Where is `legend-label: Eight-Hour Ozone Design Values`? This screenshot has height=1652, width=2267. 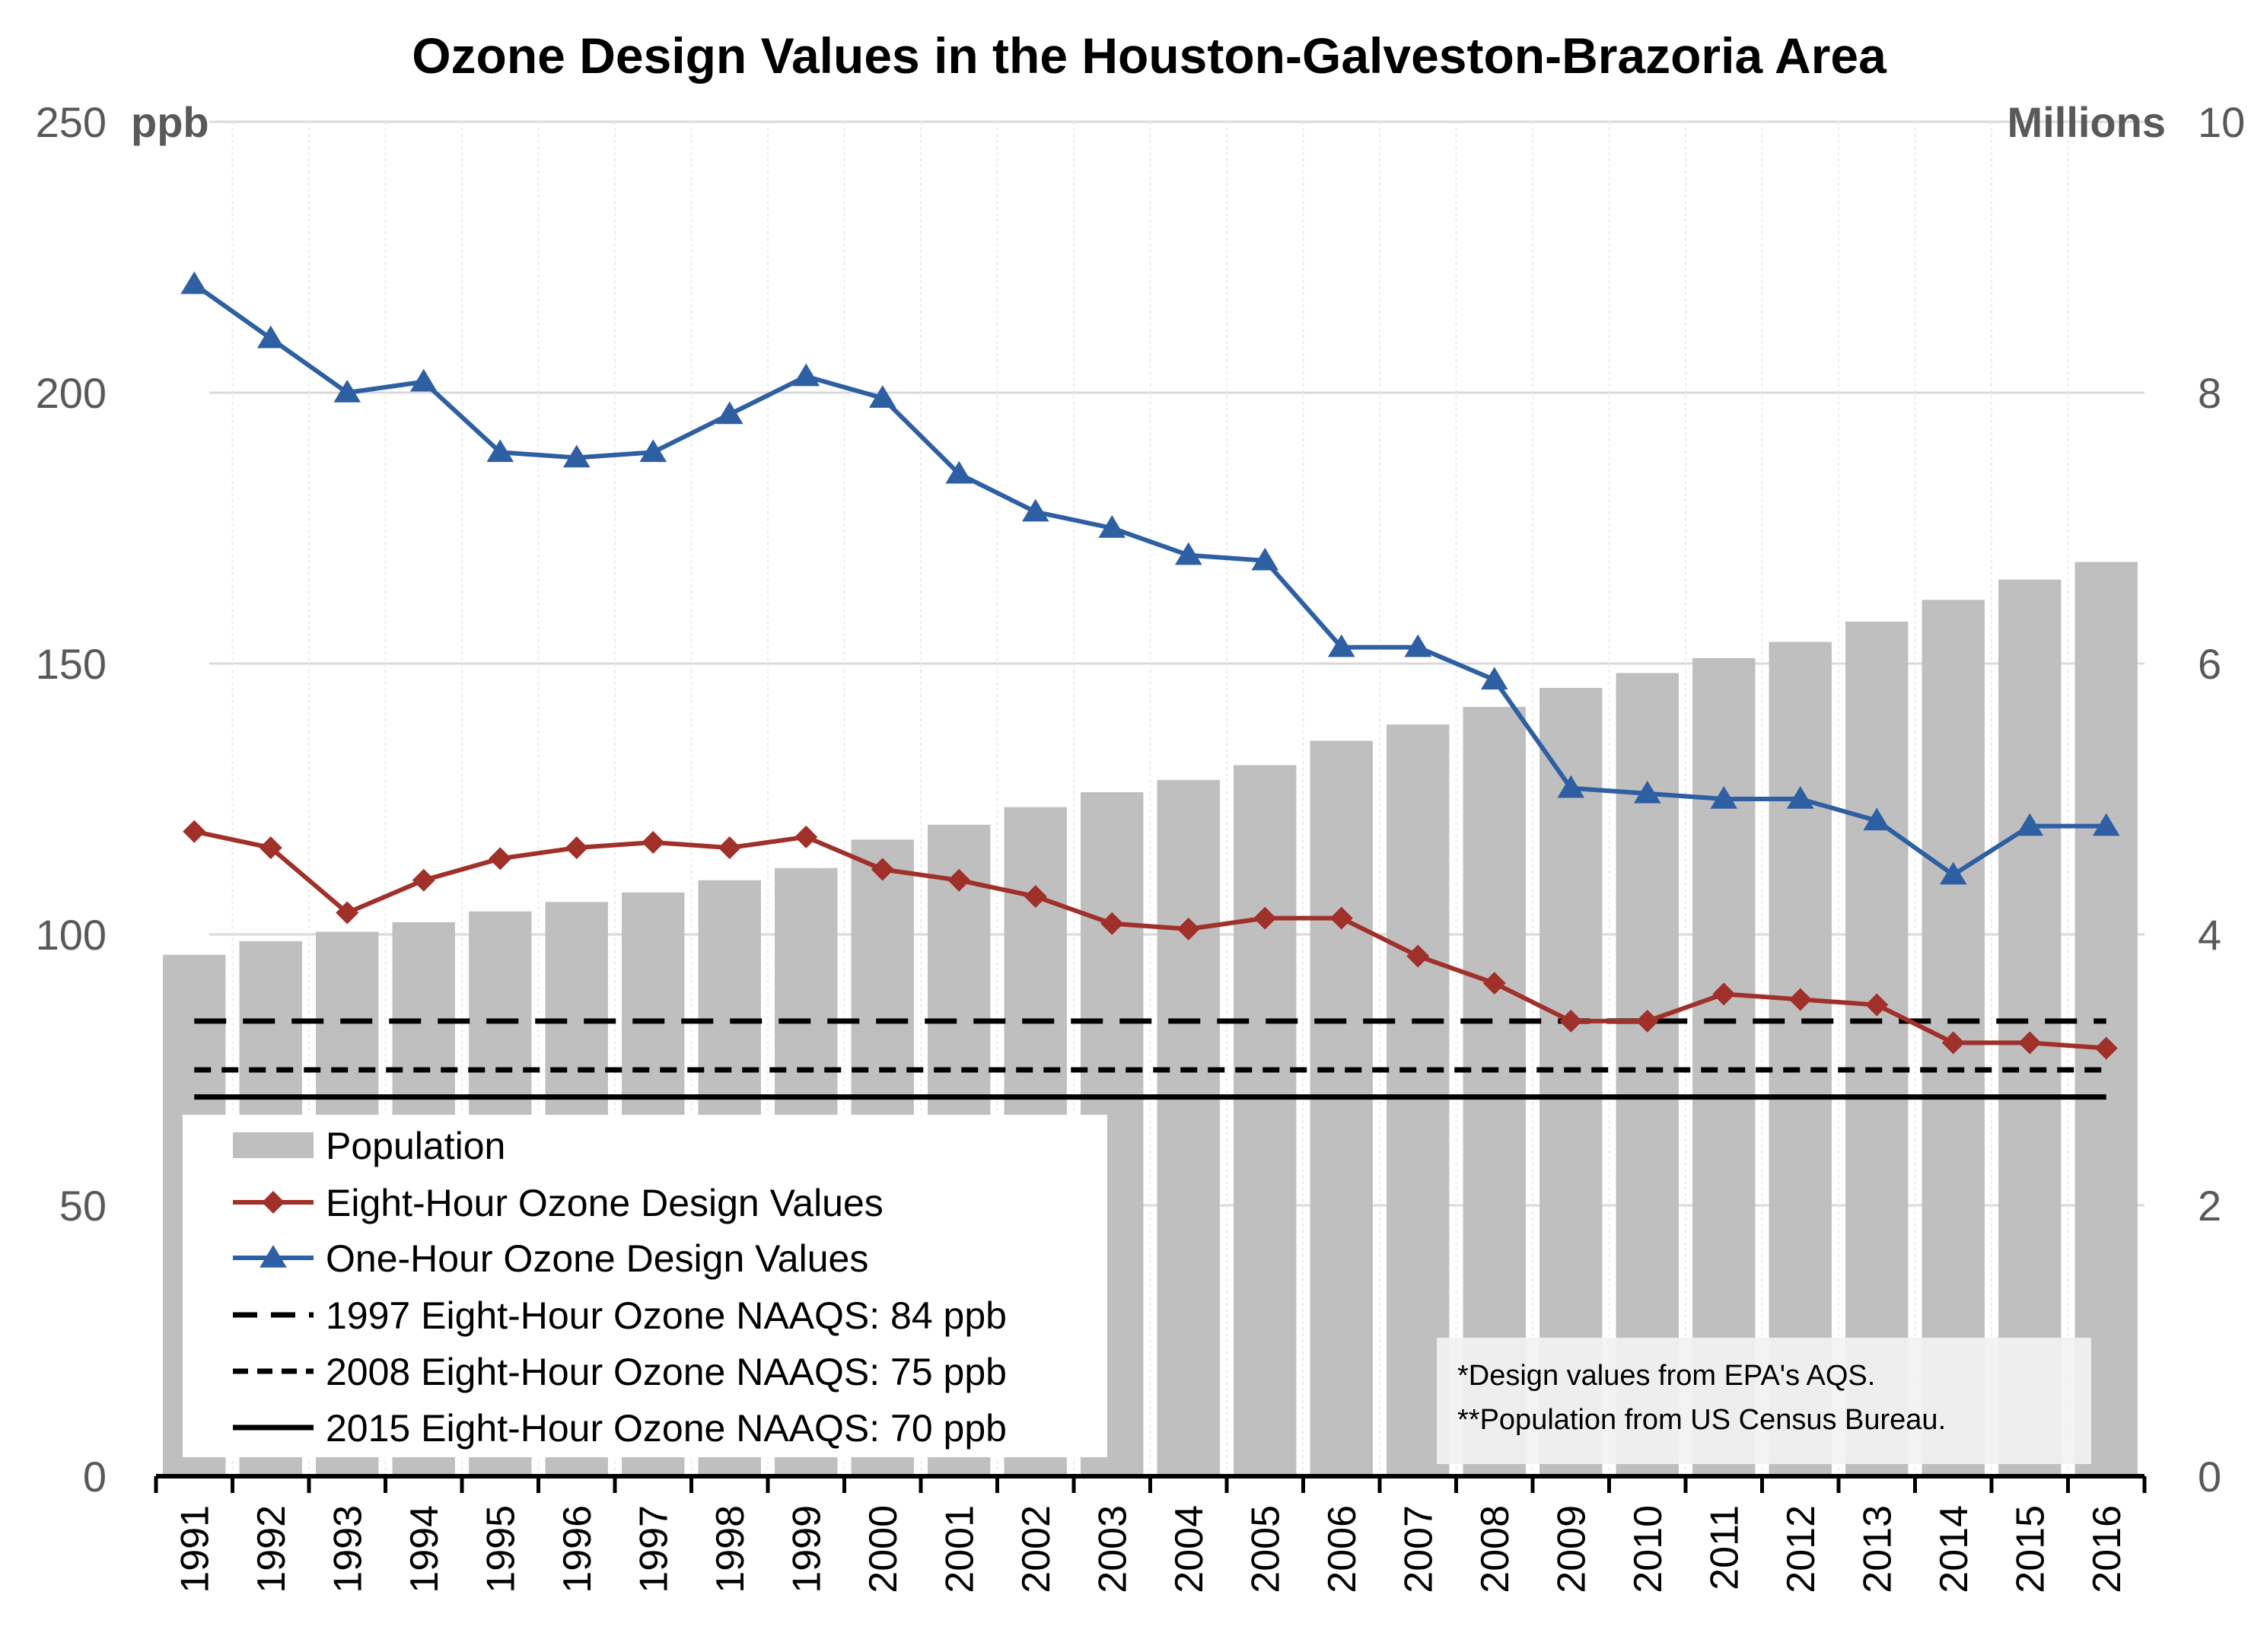
legend-label: Eight-Hour Ozone Design Values is located at coordinates (605, 1203).